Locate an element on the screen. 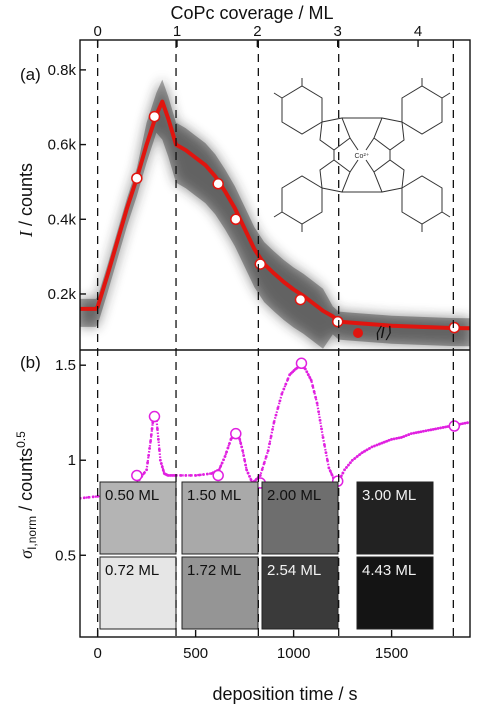  inset-label: 1.50 ML is located at coordinates (214, 495).